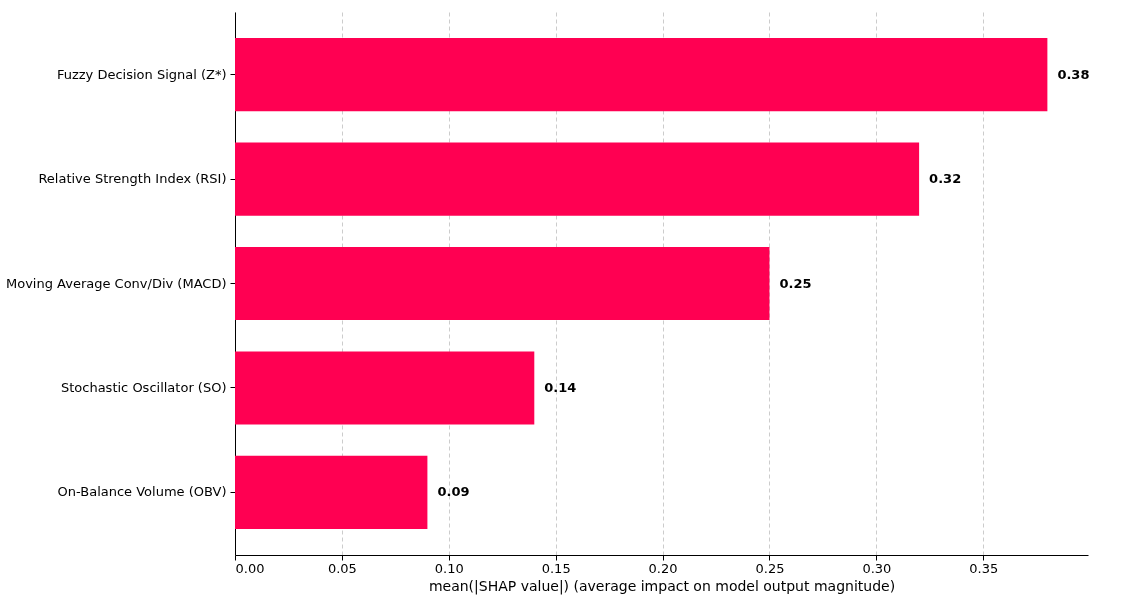 The height and width of the screenshot is (613, 1121). I want to click on x-tick-label: 0.20, so click(663, 568).